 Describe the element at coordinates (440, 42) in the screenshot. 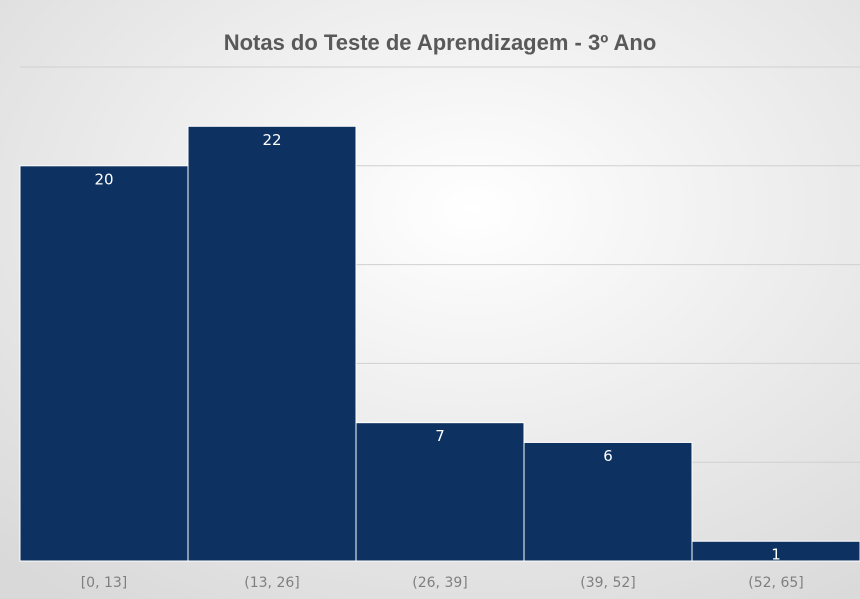

I see `chart-title: Notas do Teste de Aprendizagem - 3º Ano` at that location.